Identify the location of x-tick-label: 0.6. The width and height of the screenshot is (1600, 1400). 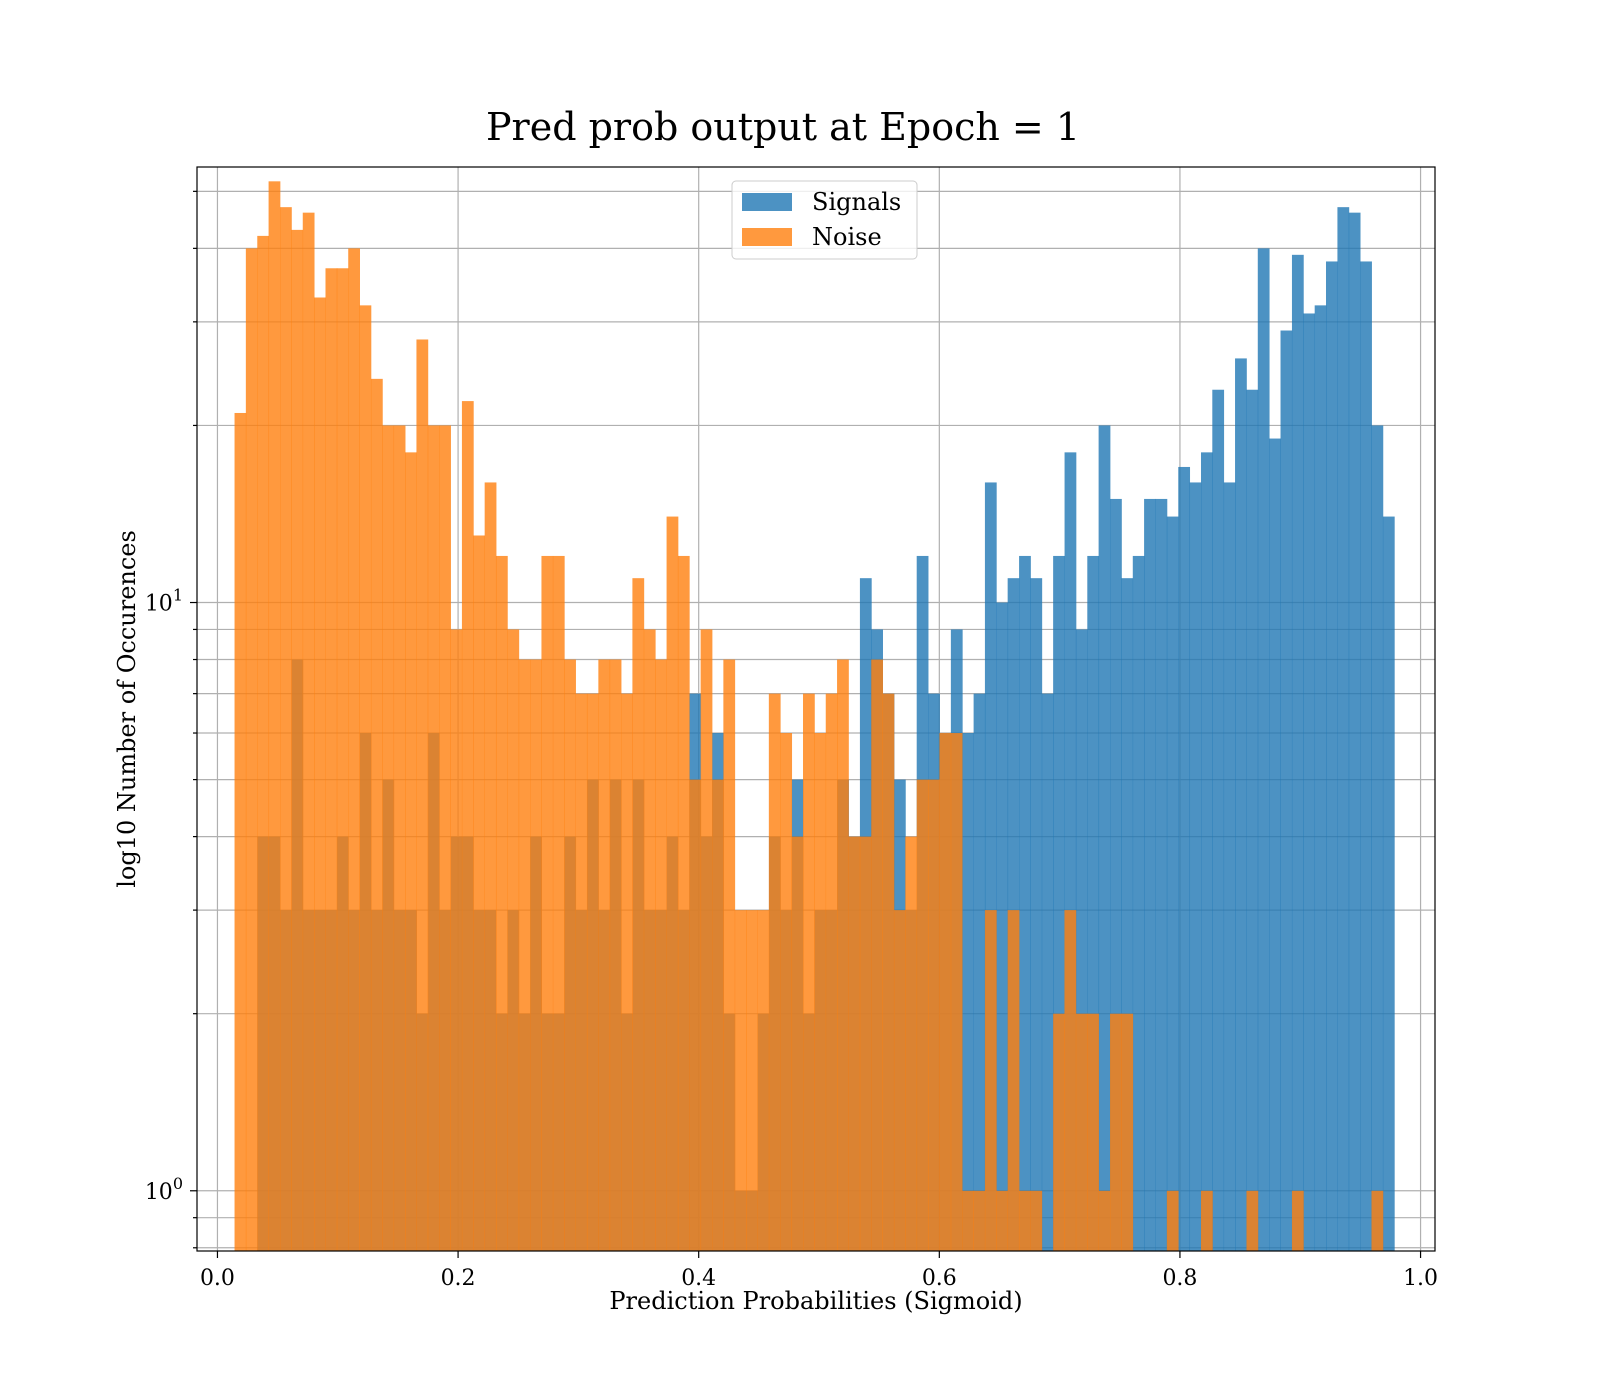
(939, 1278).